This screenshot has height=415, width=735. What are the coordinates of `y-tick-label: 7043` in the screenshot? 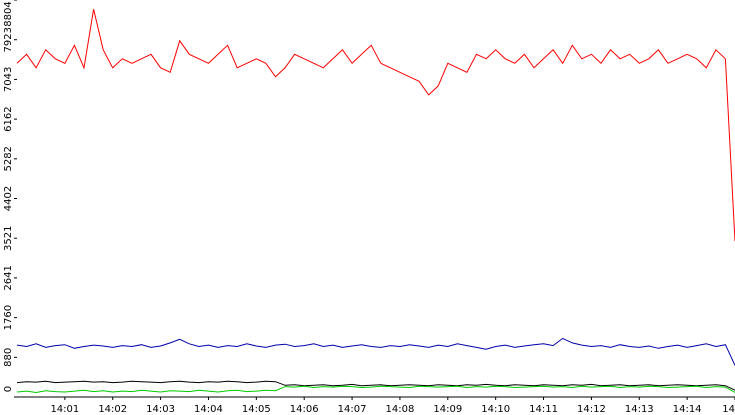 It's located at (8, 79).